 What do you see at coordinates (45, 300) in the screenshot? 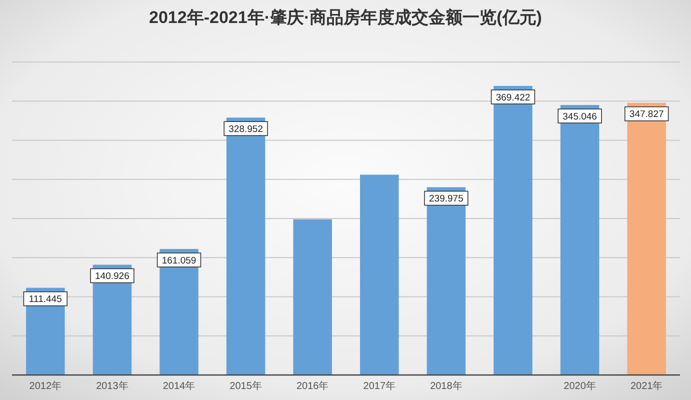
I see `data-label: 111.445` at bounding box center [45, 300].